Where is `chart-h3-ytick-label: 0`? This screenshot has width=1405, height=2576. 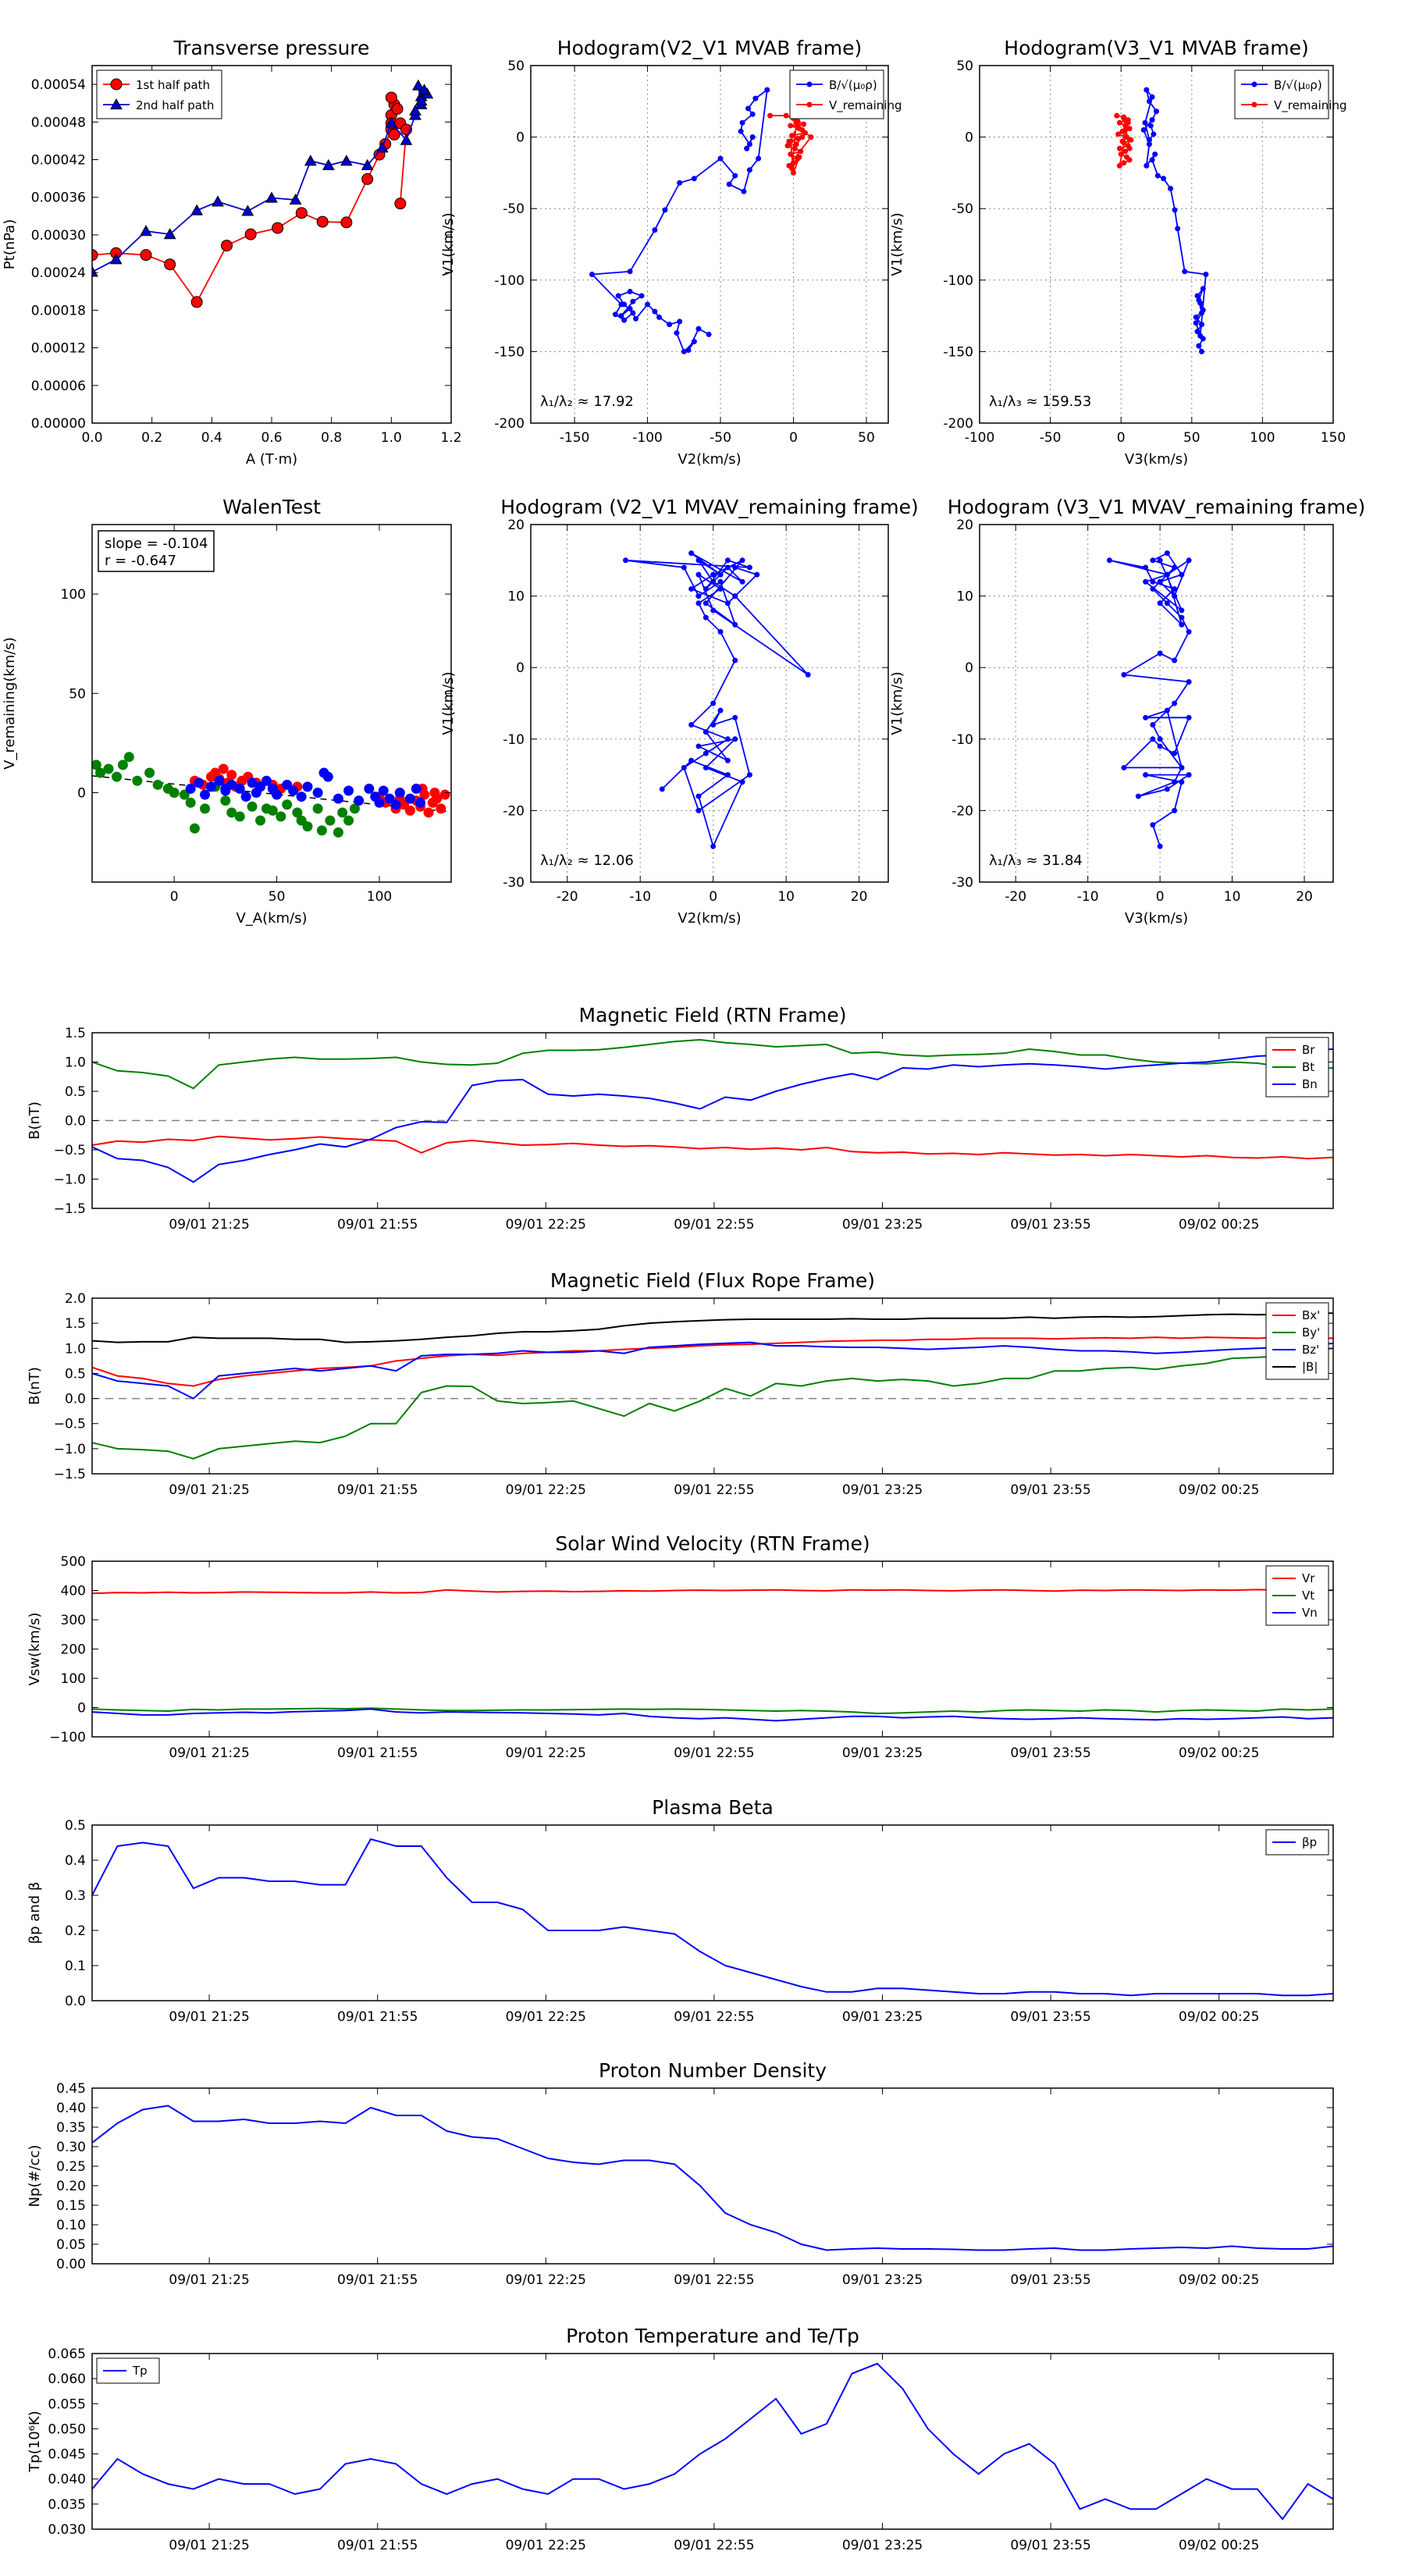 chart-h3-ytick-label: 0 is located at coordinates (969, 138).